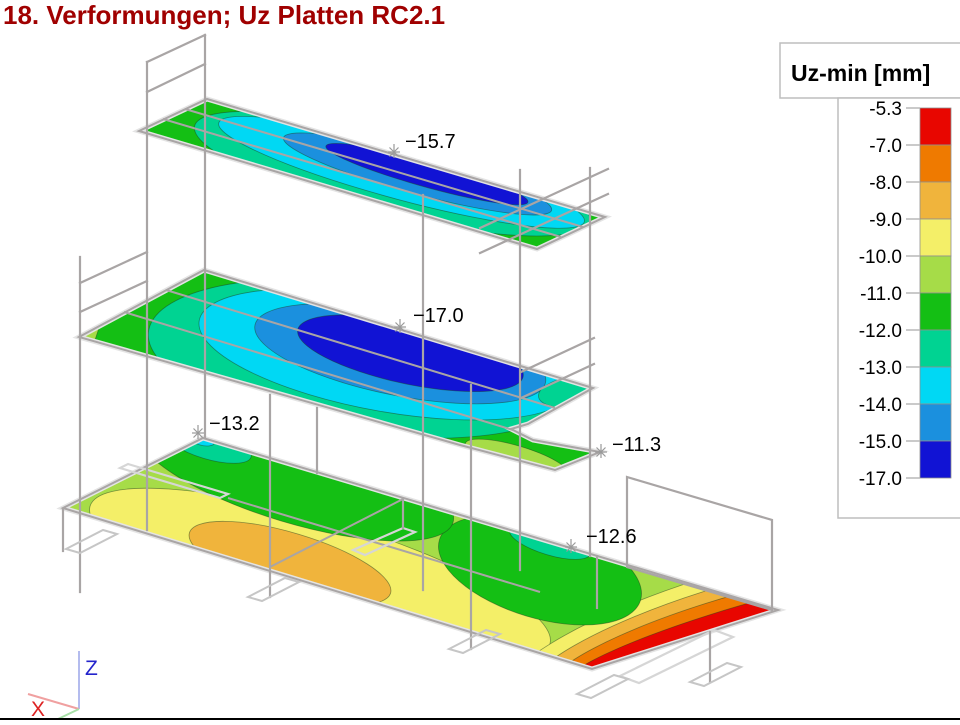  What do you see at coordinates (880, 479) in the screenshot?
I see `legend-tick-label: -17.0` at bounding box center [880, 479].